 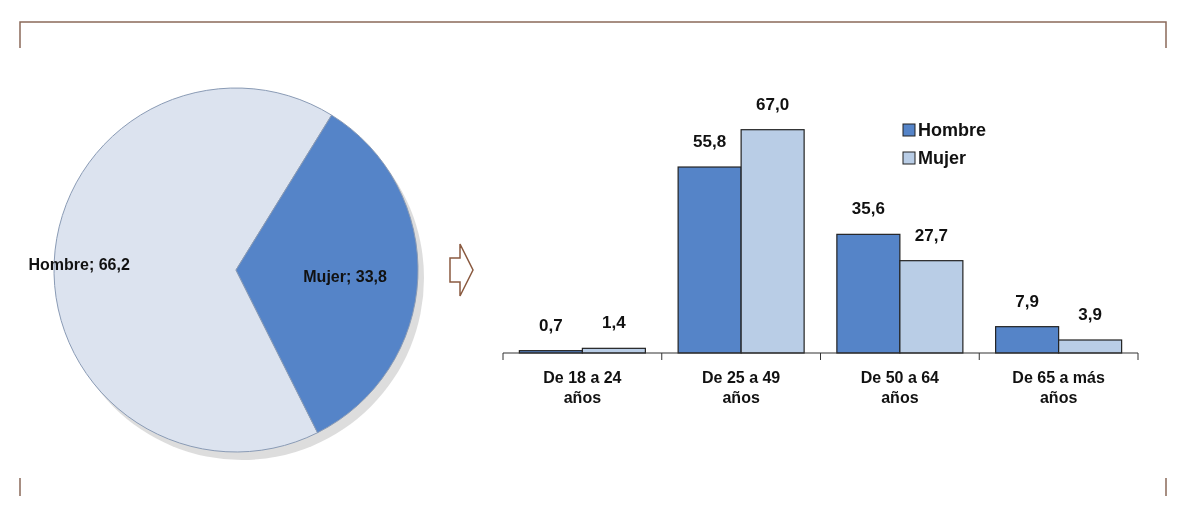 What do you see at coordinates (1058, 387) in the screenshot?
I see `x-tick-label: De 65 a más años` at bounding box center [1058, 387].